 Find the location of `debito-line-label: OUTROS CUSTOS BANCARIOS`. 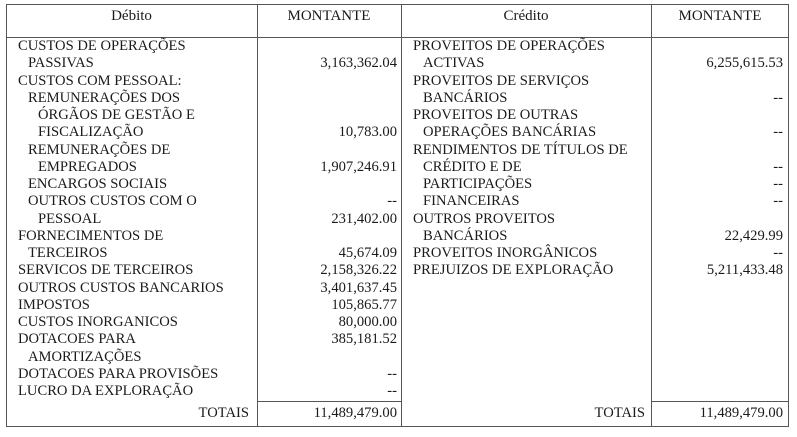

debito-line-label: OUTROS CUSTOS BANCARIOS is located at coordinates (121, 287).